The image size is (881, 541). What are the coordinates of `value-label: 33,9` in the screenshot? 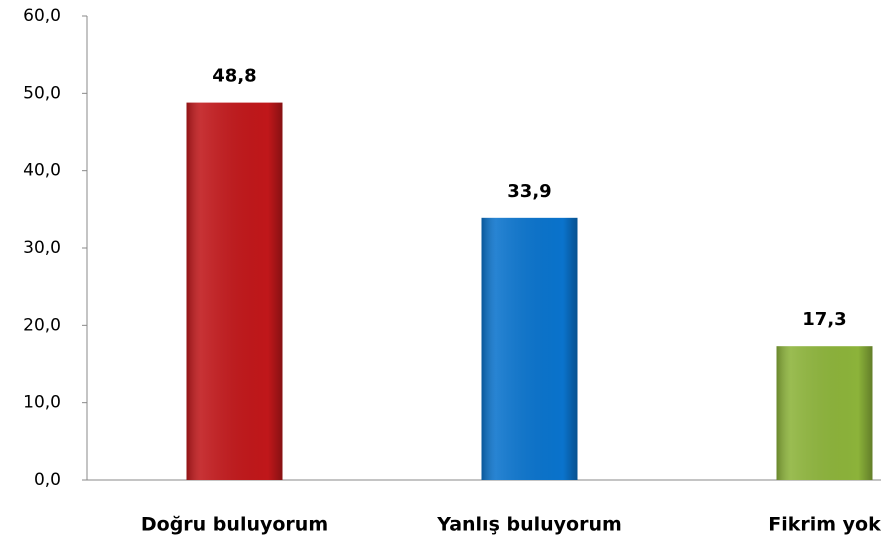 It's located at (529, 191).